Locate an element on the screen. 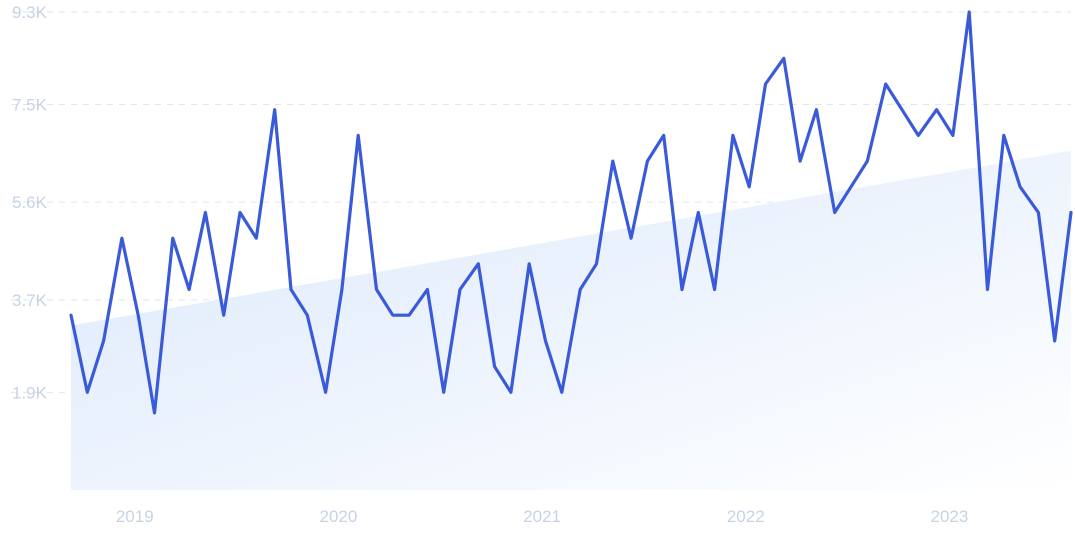 The image size is (1075, 537). x-axis-tick-labels: 2019 2020 2021 2022 2023 is located at coordinates (542, 516).